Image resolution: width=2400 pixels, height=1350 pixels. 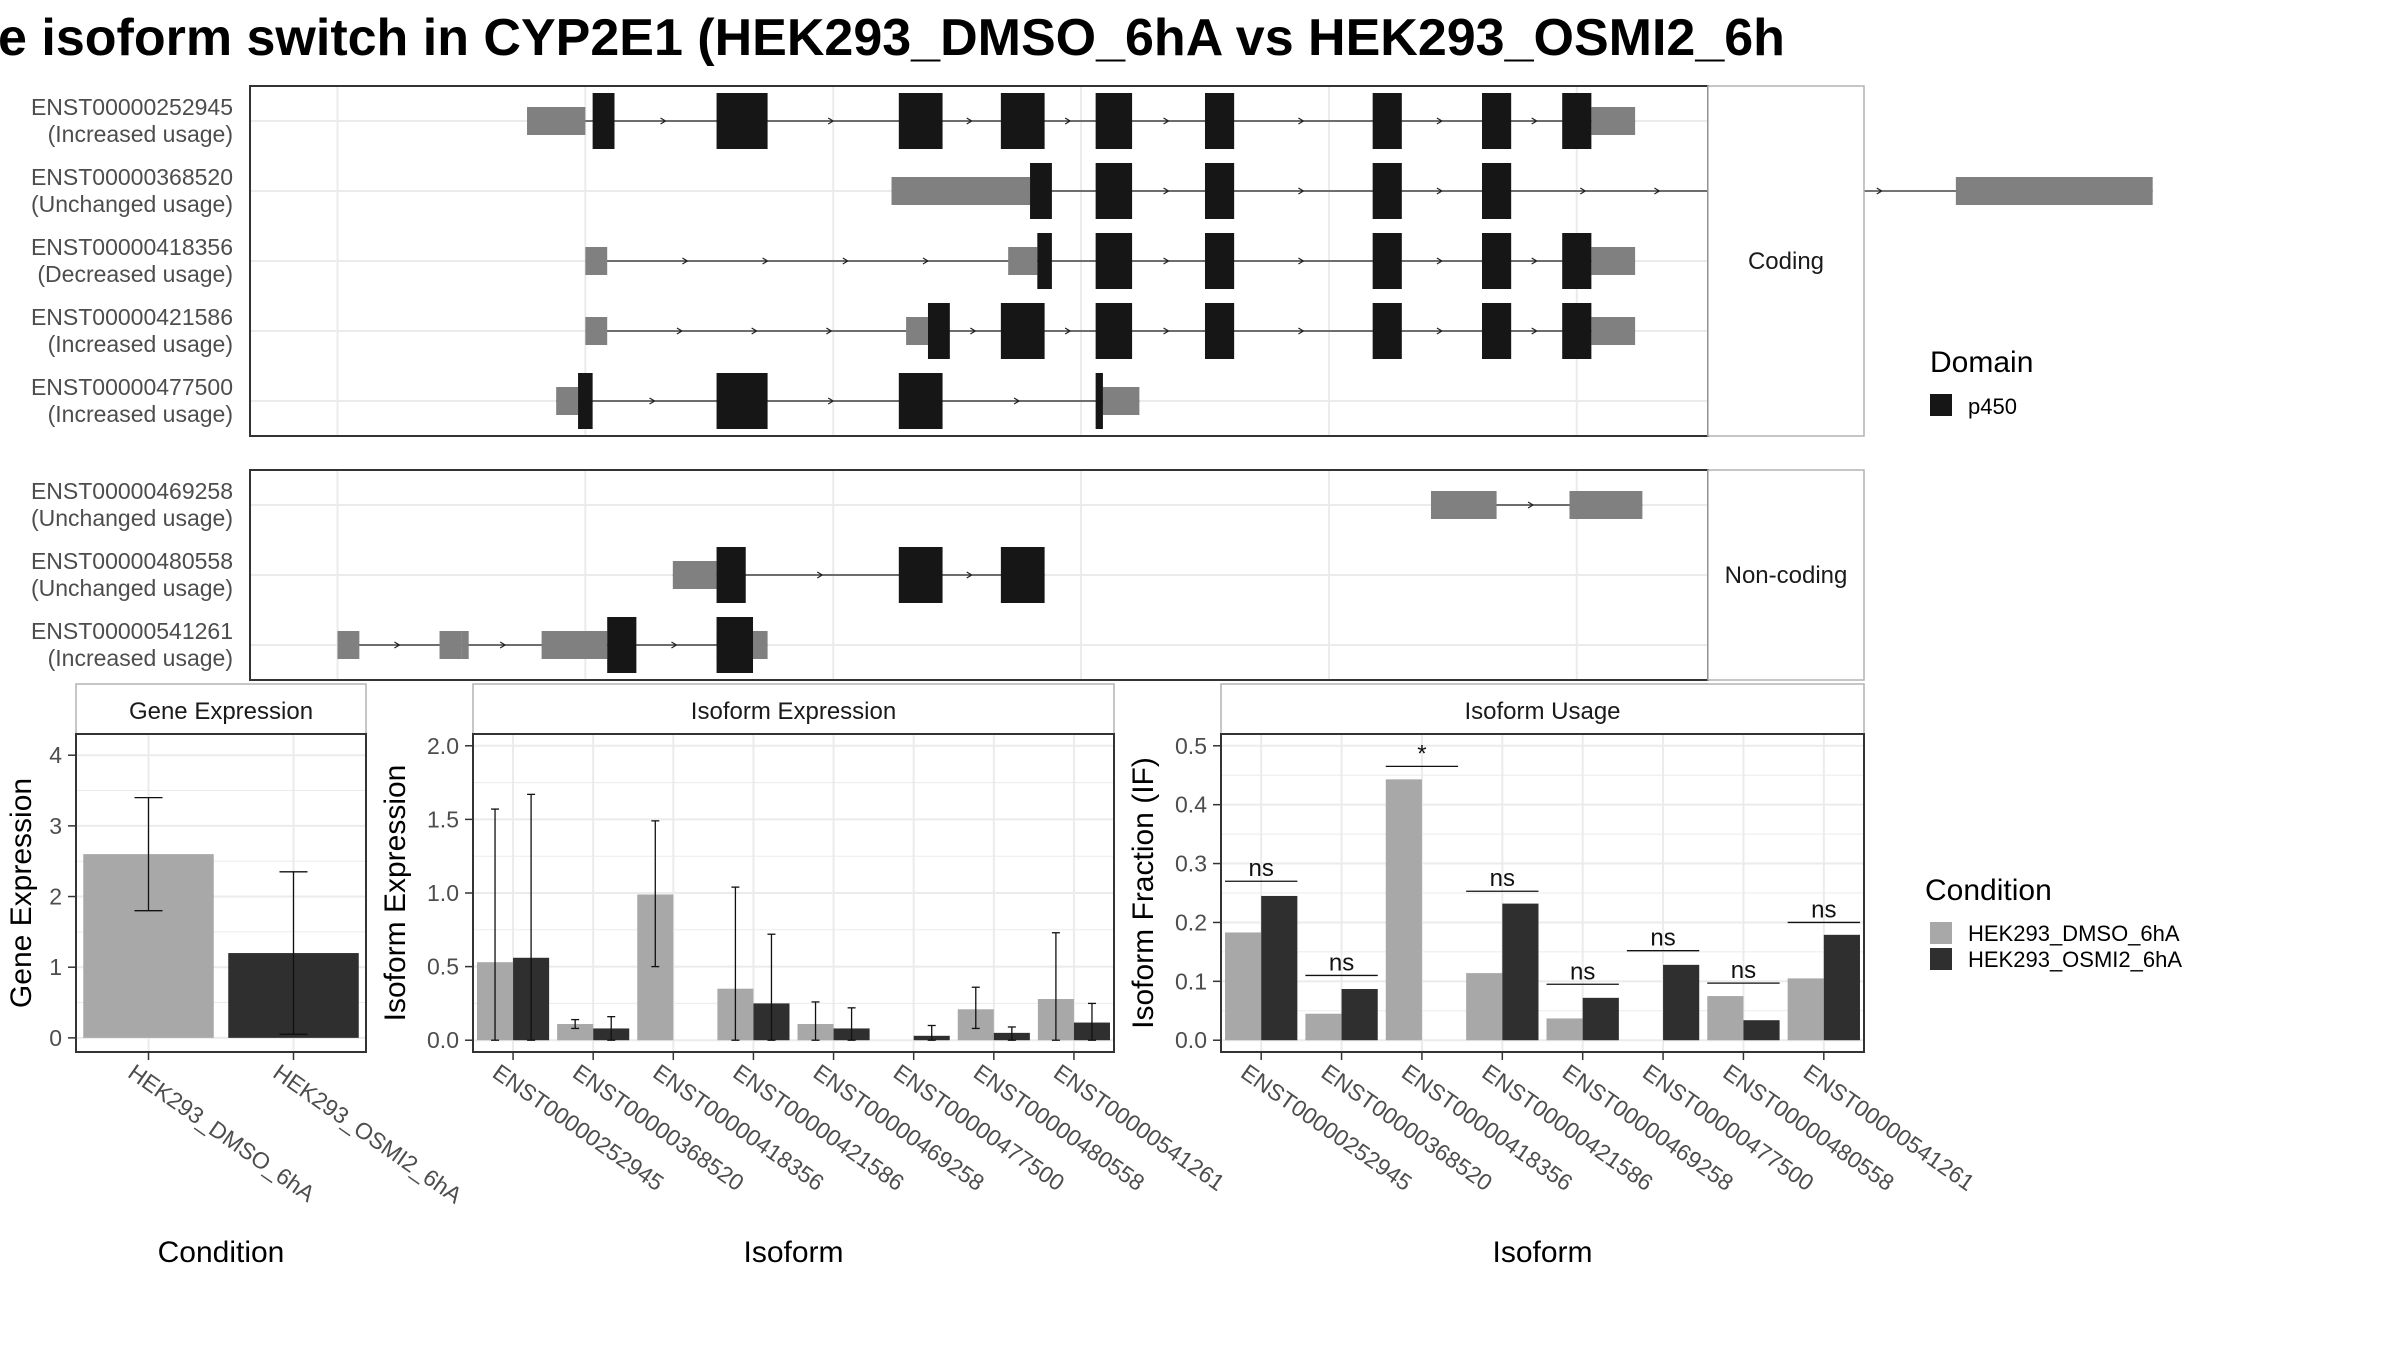 What do you see at coordinates (2074, 933) in the screenshot?
I see `condition-legend-label-dmso: HEK293_DMSO_6hA` at bounding box center [2074, 933].